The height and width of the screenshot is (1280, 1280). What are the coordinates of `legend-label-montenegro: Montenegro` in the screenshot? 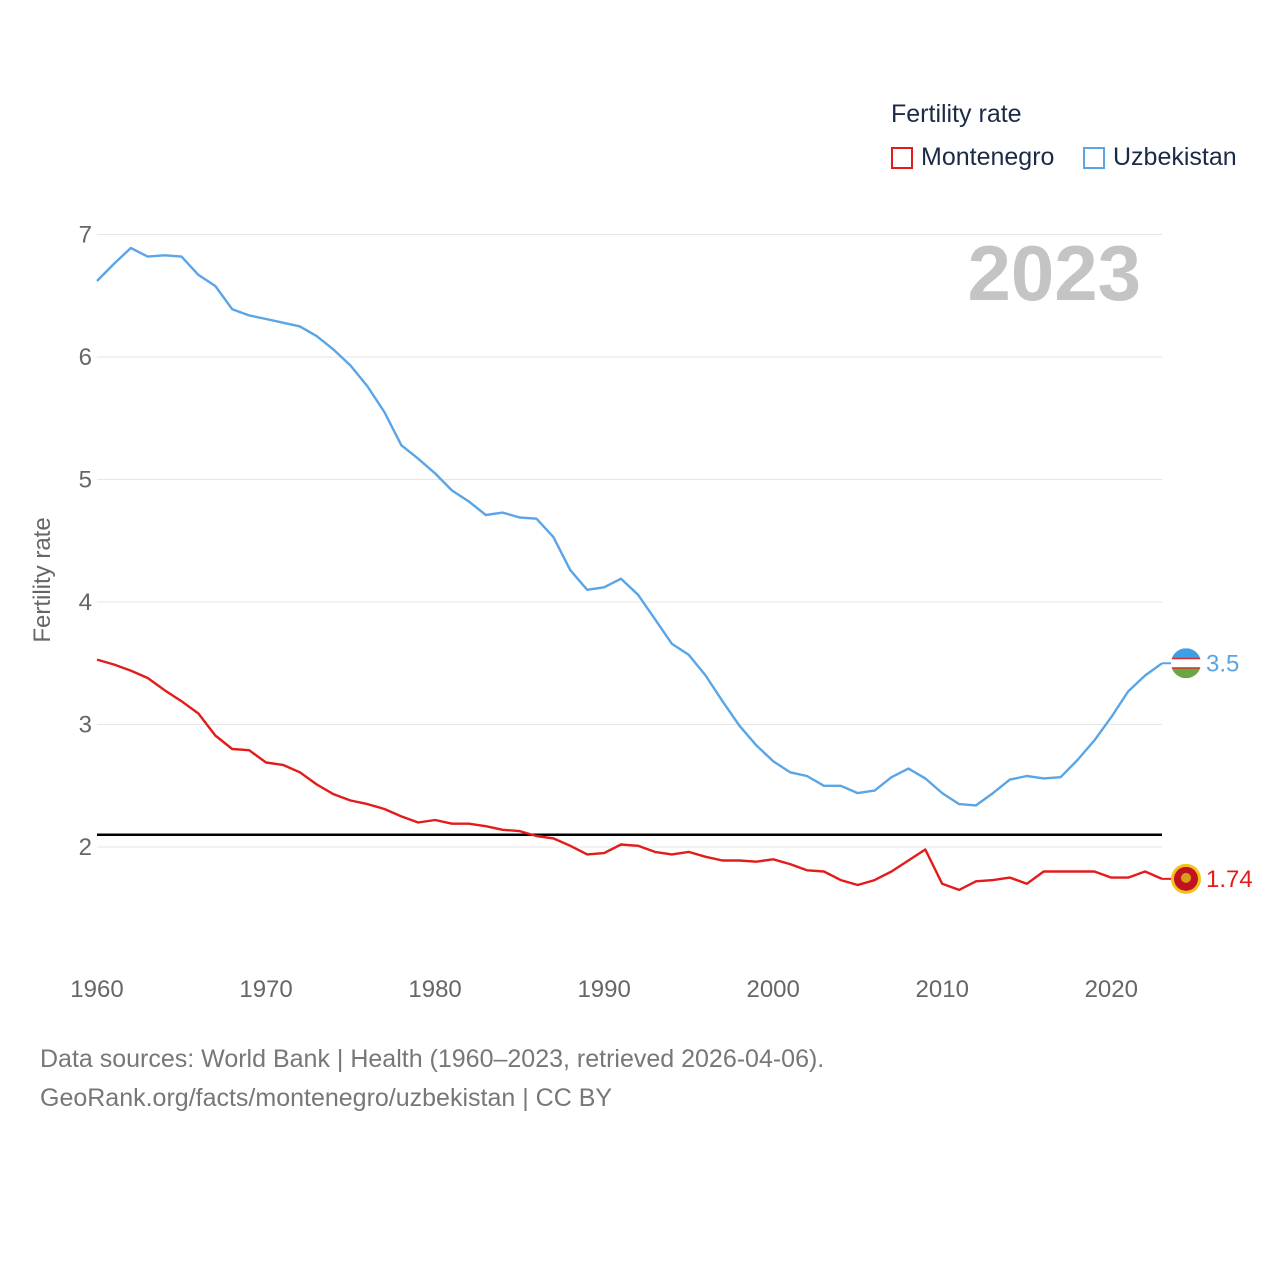 It's located at (988, 157).